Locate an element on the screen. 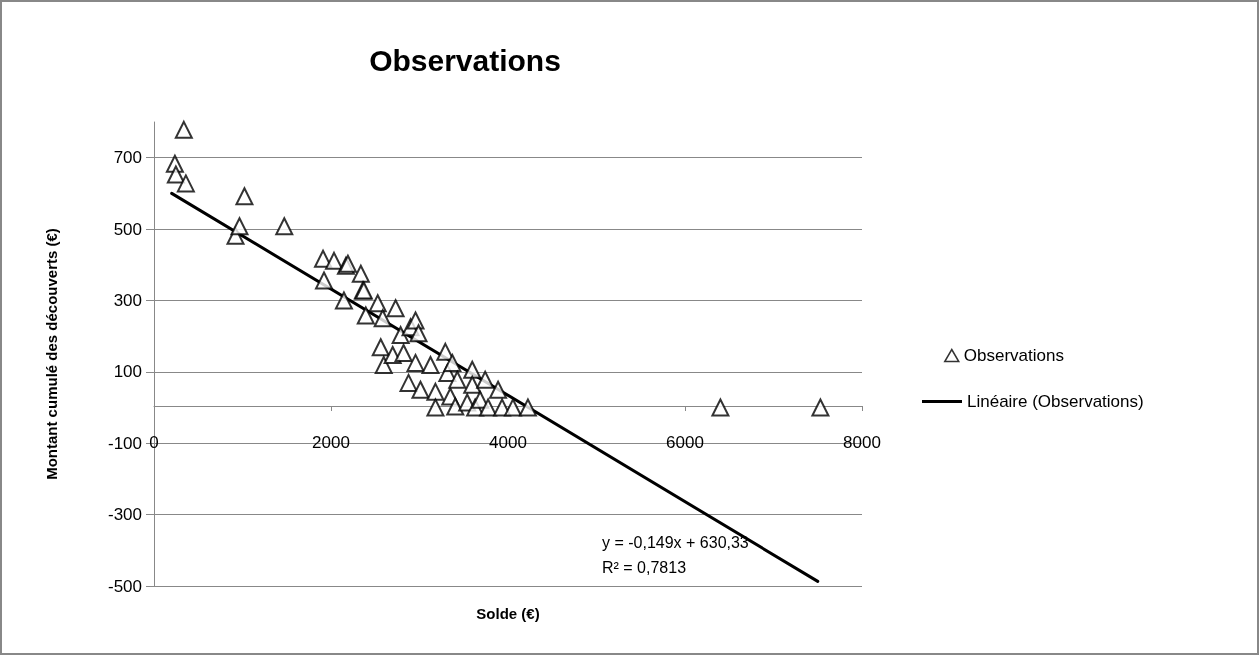 The height and width of the screenshot is (655, 1259). chart-title: Observations is located at coordinates (465, 60).